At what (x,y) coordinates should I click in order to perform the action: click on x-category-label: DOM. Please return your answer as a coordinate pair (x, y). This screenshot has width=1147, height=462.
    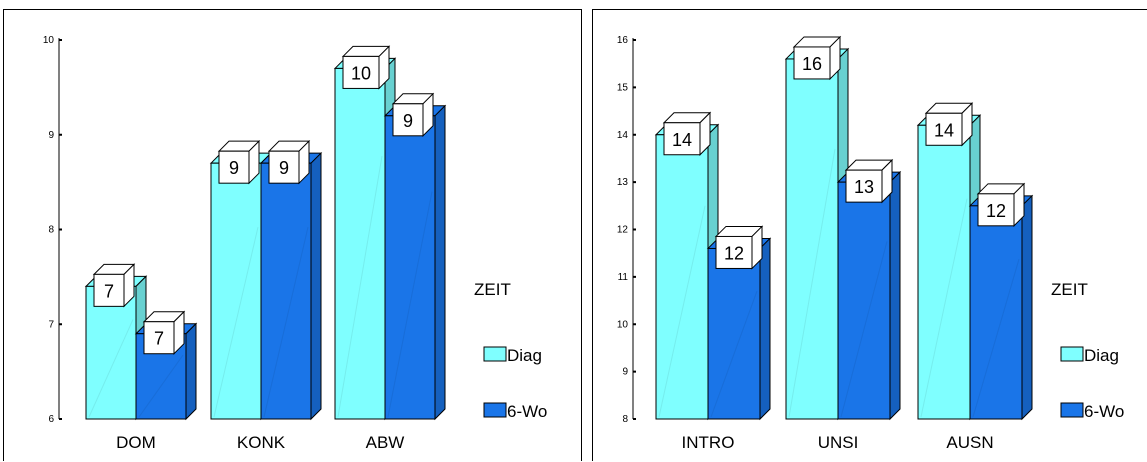
    Looking at the image, I should click on (136, 442).